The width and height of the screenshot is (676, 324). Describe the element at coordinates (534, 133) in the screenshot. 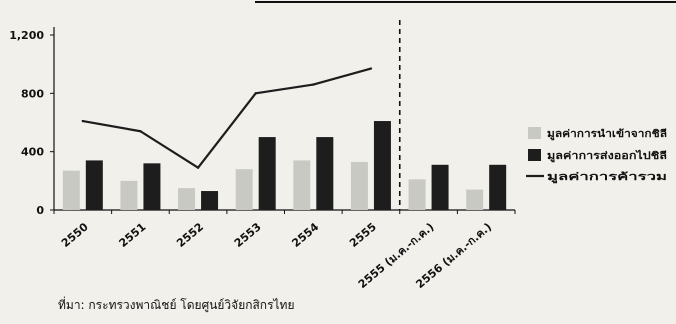

I see `legend-swatch-import` at that location.